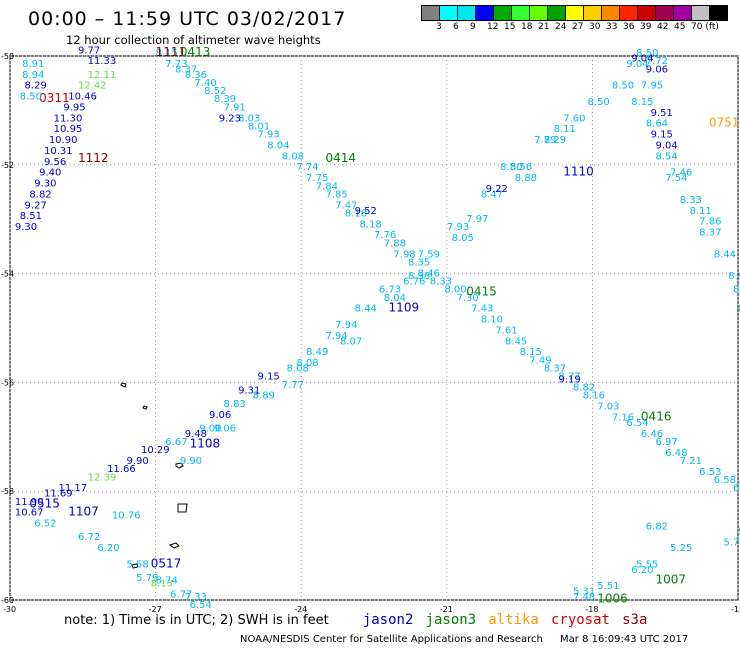 This screenshot has height=650, width=740. What do you see at coordinates (731, 543) in the screenshot?
I see `wave-height-value: 5.70` at bounding box center [731, 543].